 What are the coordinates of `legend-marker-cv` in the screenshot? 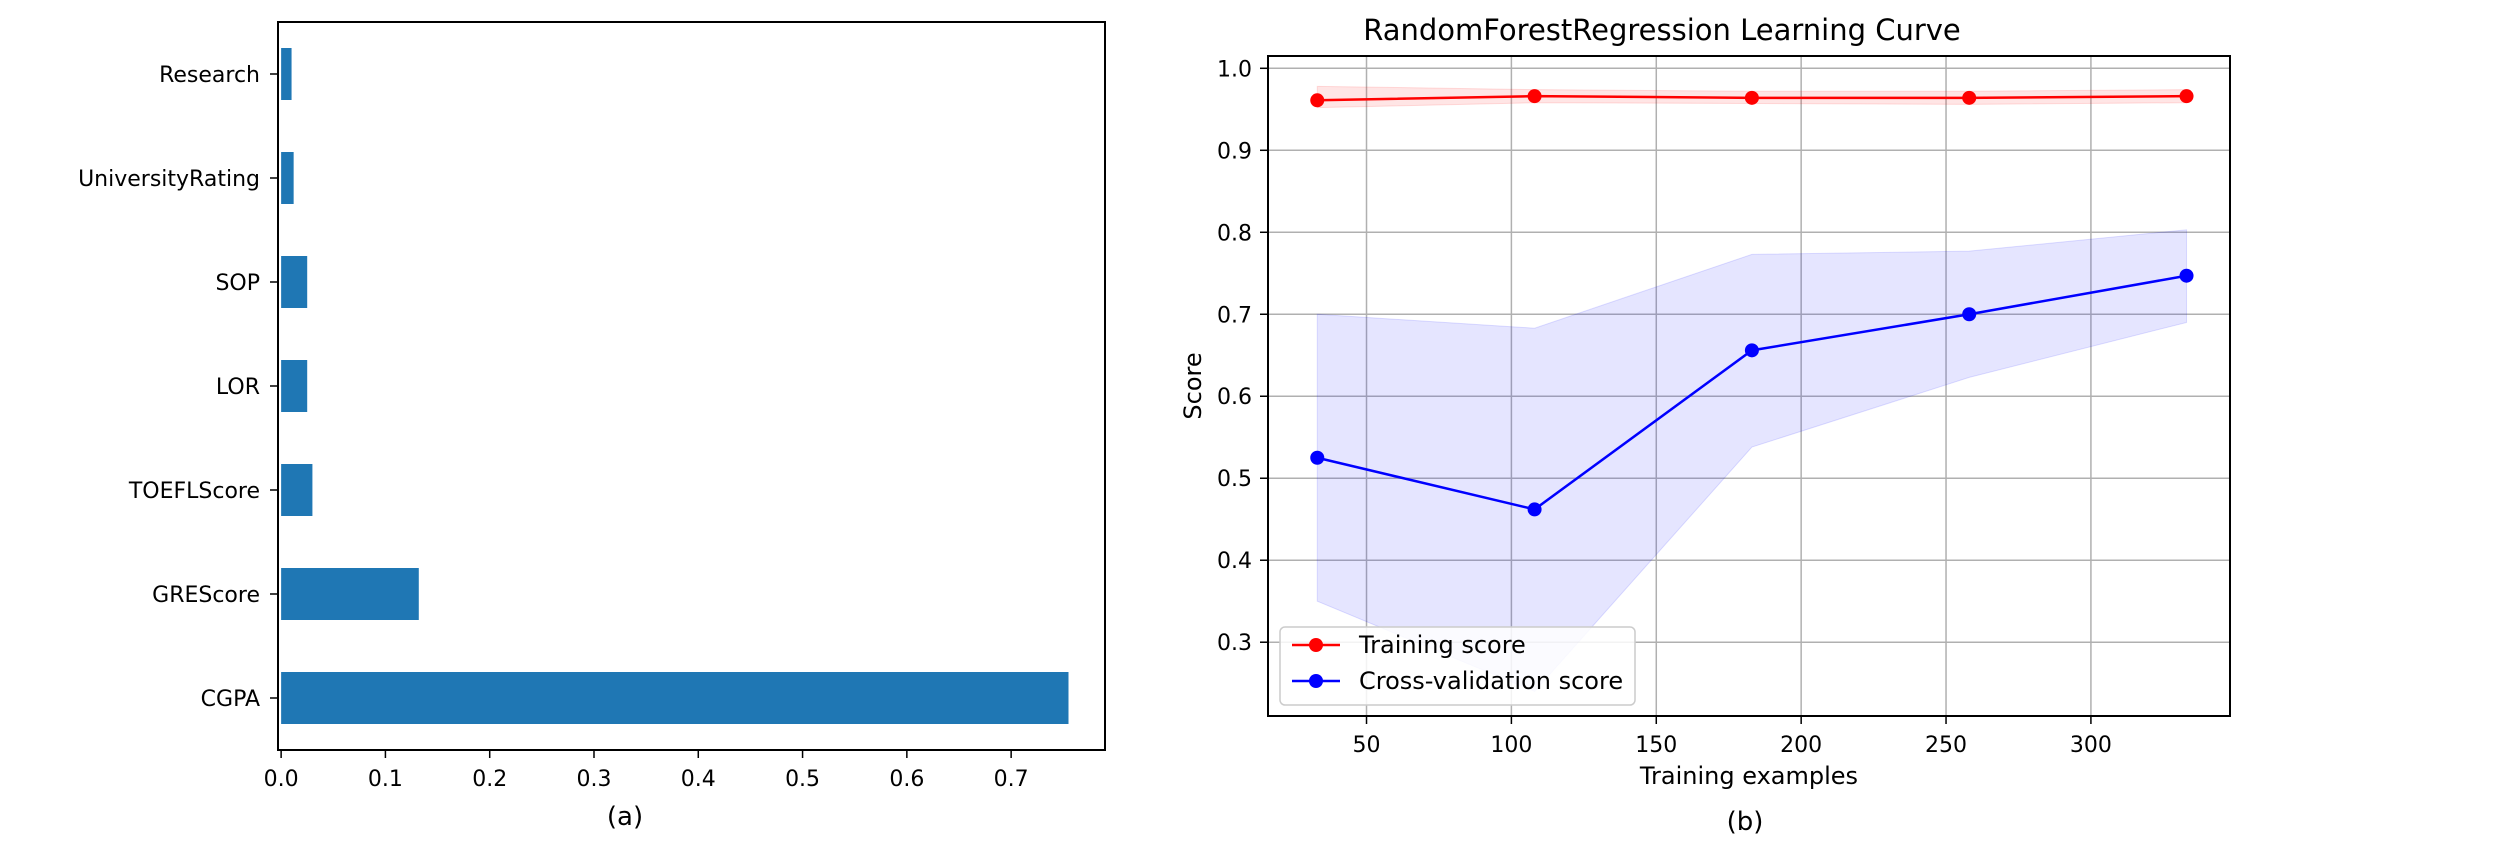 It's located at (1316, 681).